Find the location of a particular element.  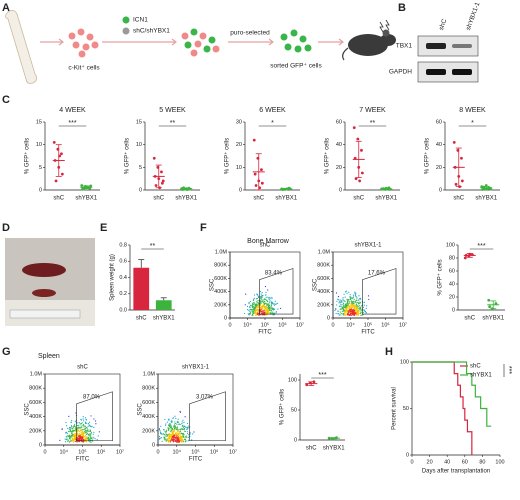

survival-line is located at coordinates (452, 394).